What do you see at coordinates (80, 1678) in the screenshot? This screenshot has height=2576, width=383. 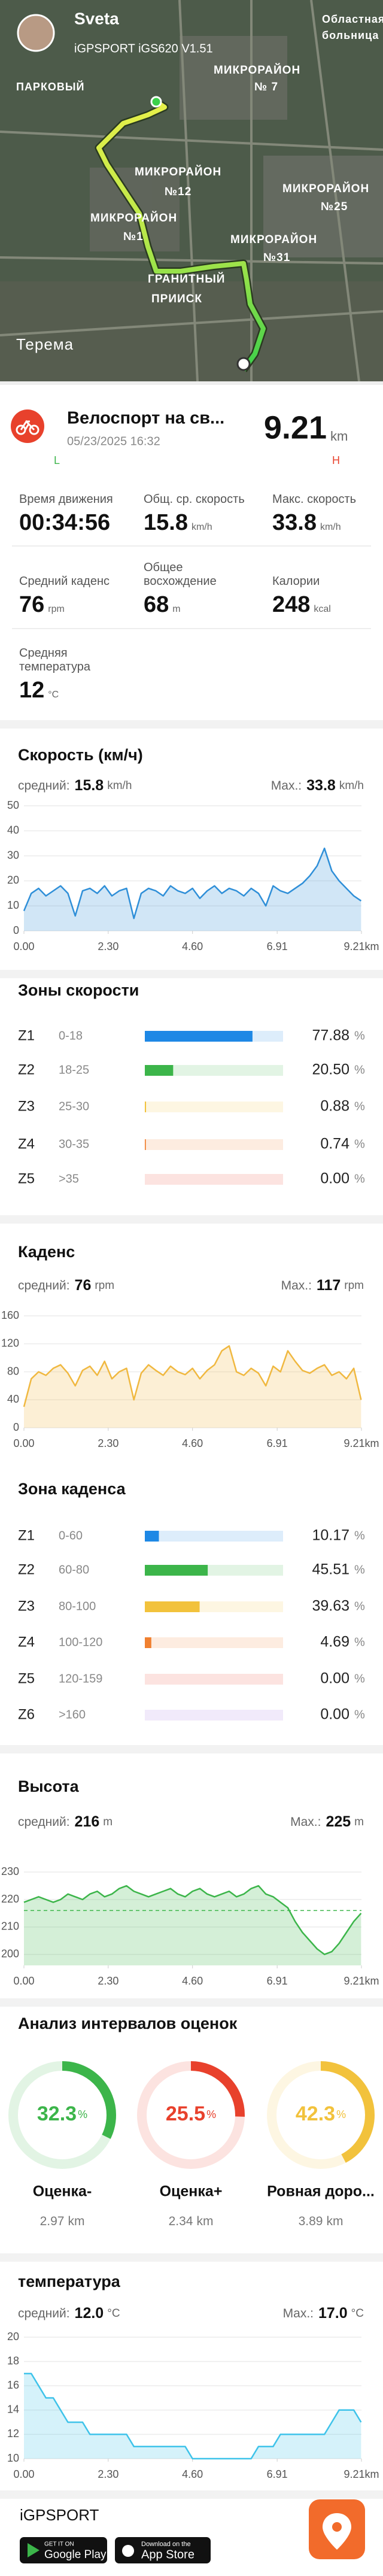 I see `zone-range: 120-159` at bounding box center [80, 1678].